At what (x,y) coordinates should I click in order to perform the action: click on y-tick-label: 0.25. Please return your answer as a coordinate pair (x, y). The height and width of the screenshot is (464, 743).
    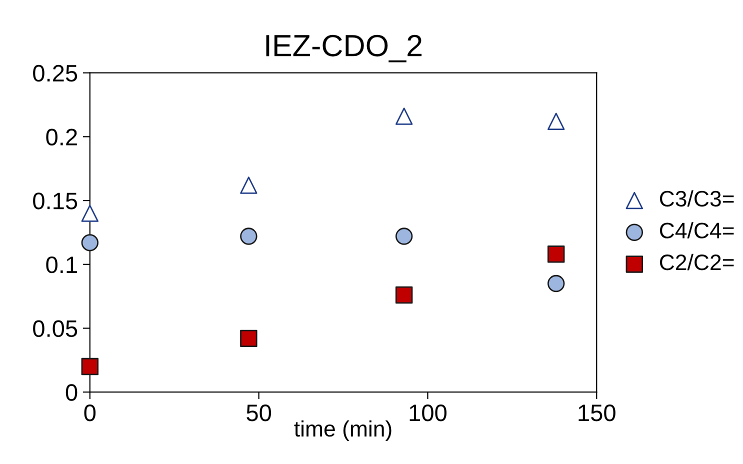
    Looking at the image, I should click on (55, 73).